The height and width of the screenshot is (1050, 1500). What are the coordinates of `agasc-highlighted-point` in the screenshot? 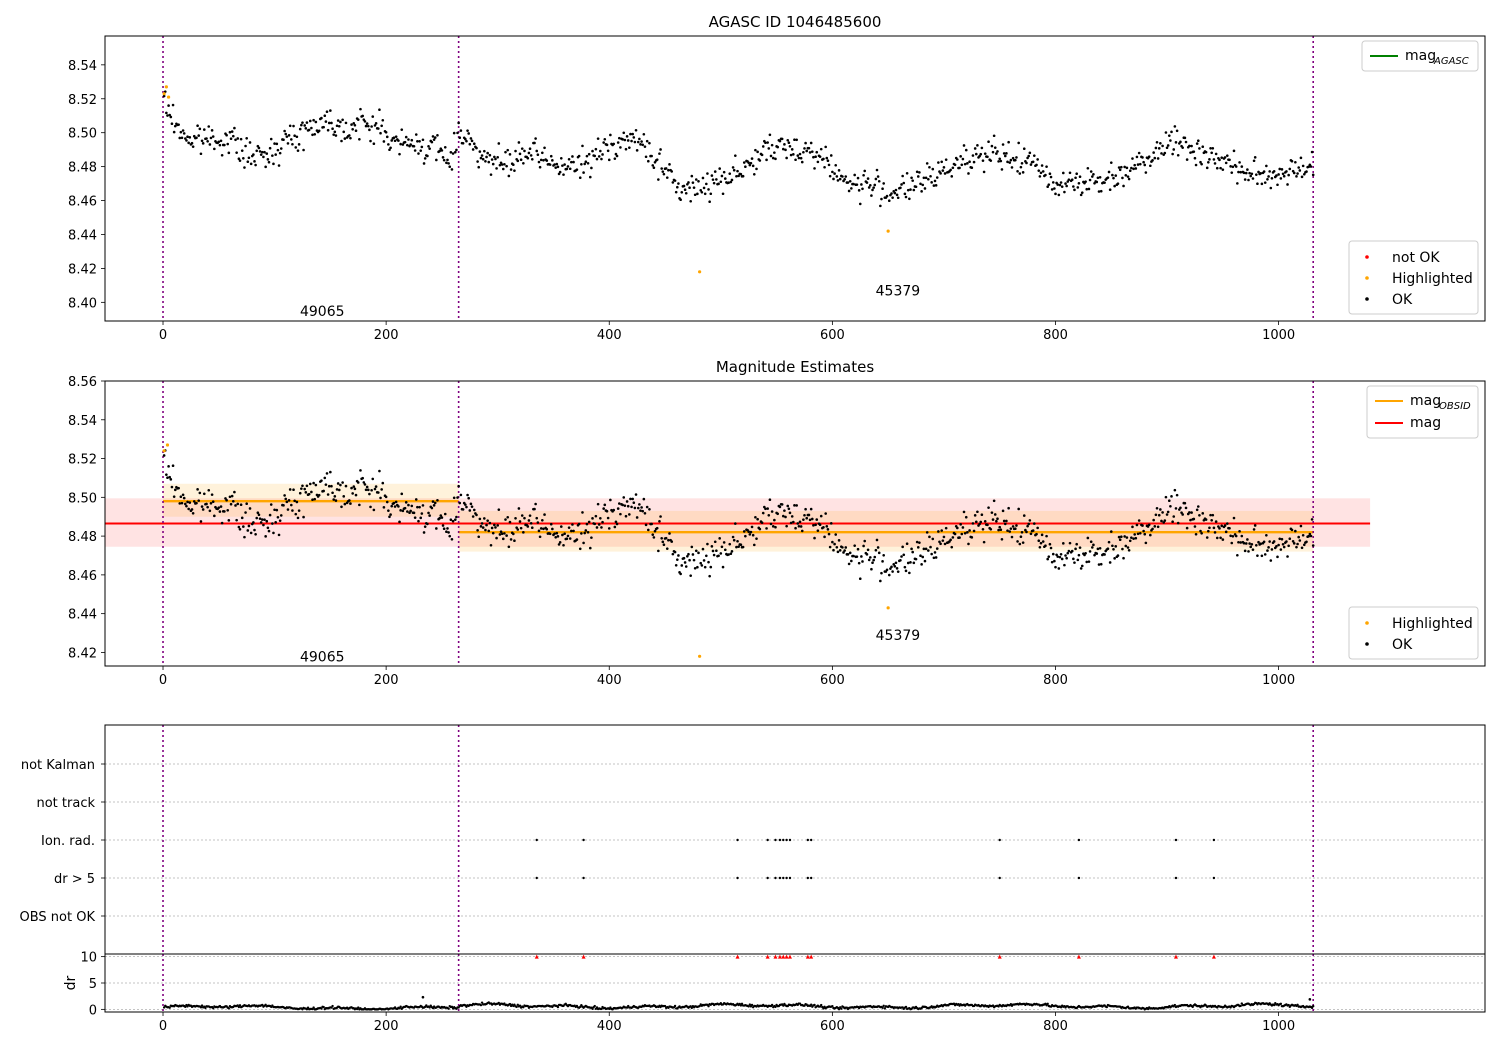 It's located at (888, 231).